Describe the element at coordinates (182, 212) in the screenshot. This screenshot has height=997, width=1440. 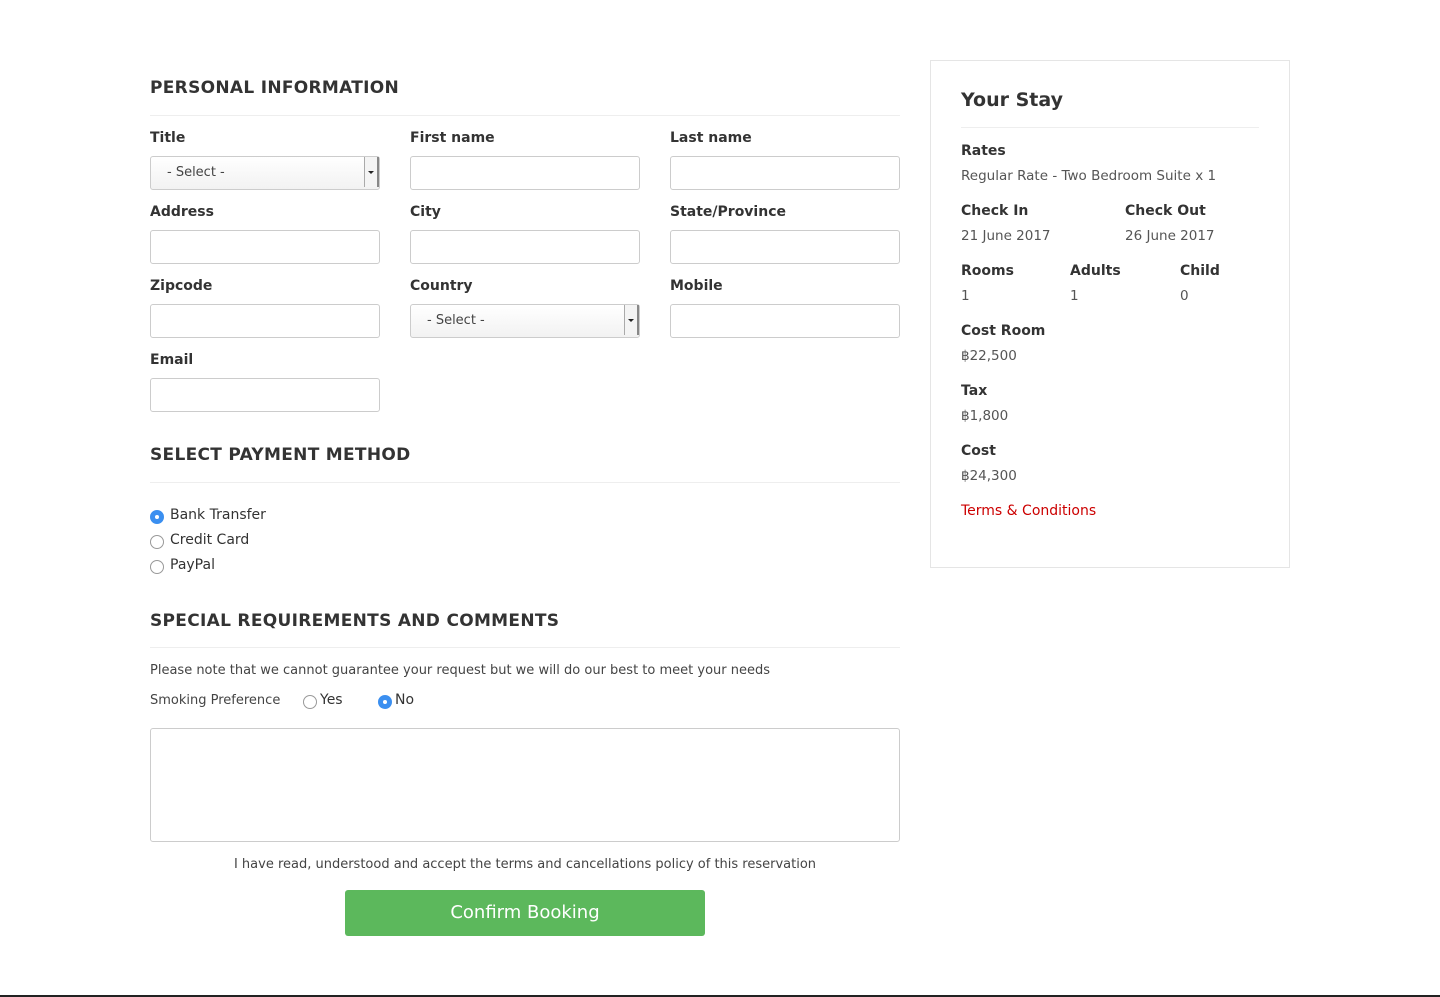
I see `field-label: Address` at that location.